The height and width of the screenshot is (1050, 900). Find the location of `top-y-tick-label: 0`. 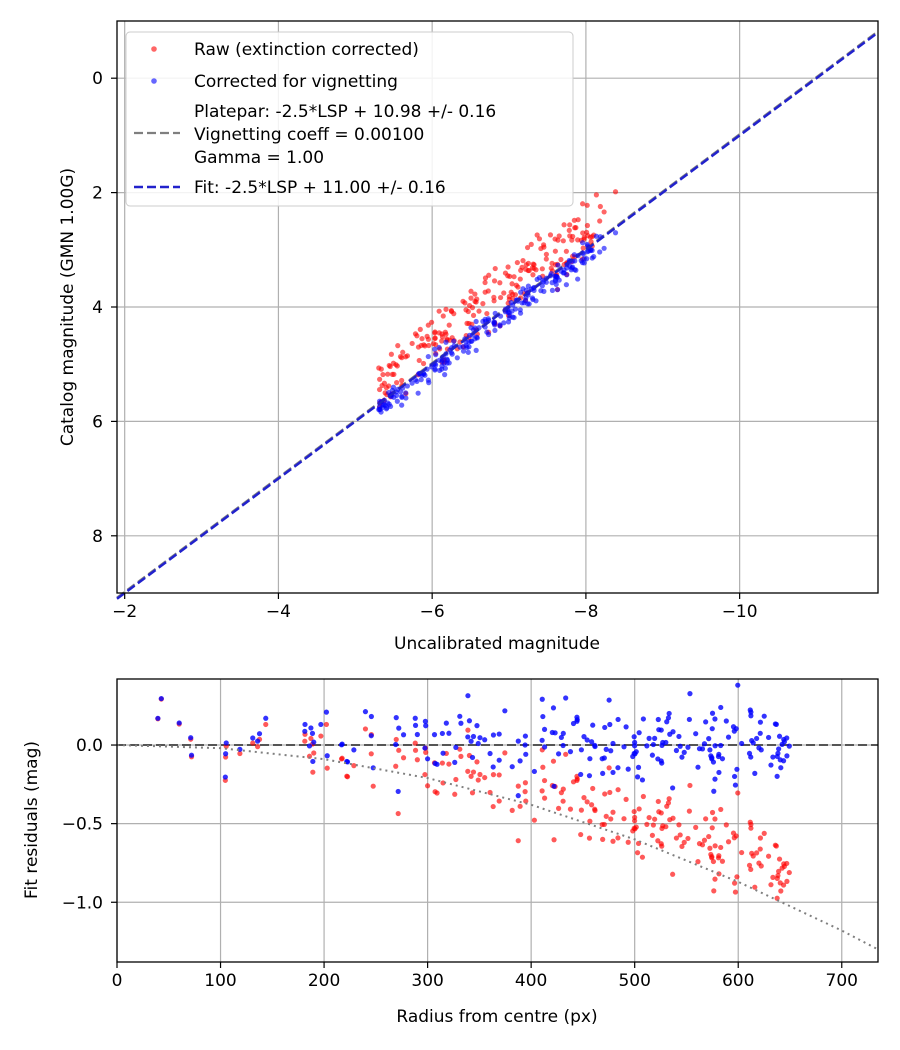

top-y-tick-label: 0 is located at coordinates (97, 79).